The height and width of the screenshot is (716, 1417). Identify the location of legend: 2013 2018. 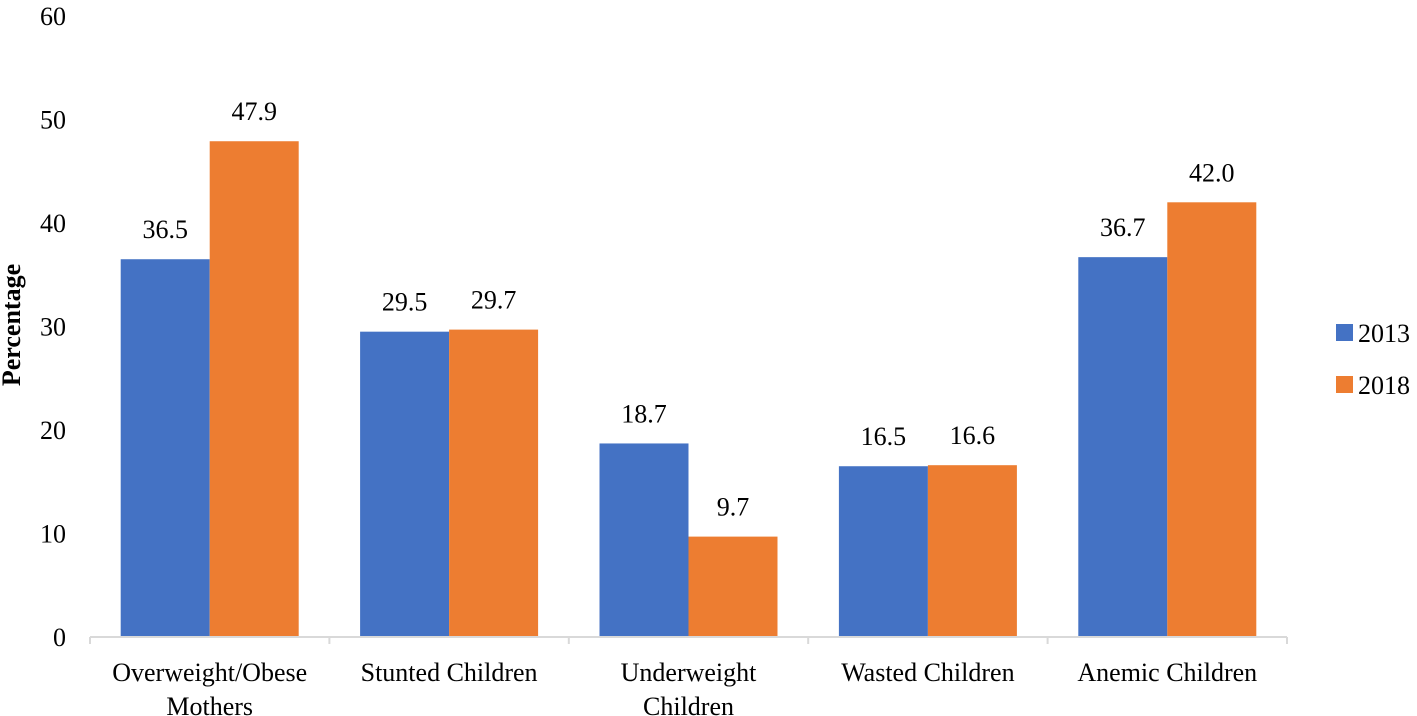
(1373, 359).